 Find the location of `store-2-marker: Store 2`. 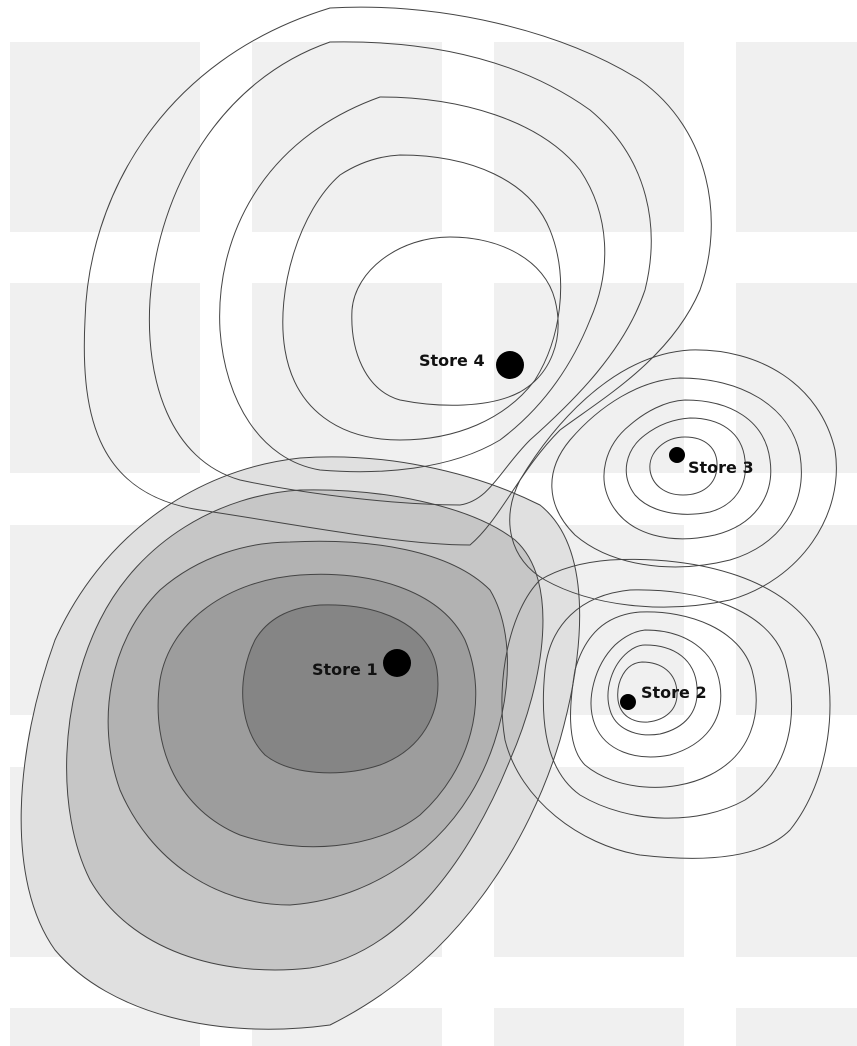

store-2-marker: Store 2 is located at coordinates (663, 696).